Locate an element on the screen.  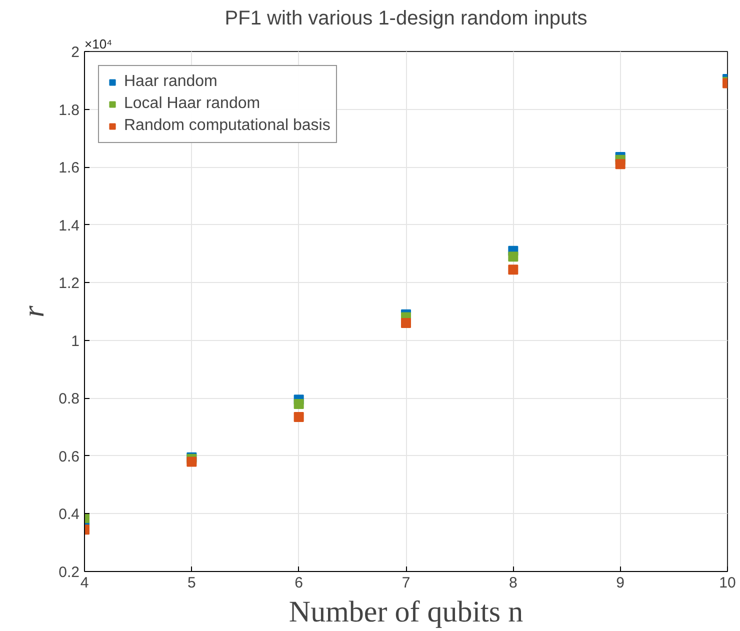
x-axis-title: Number of qubits n is located at coordinates (406, 612).